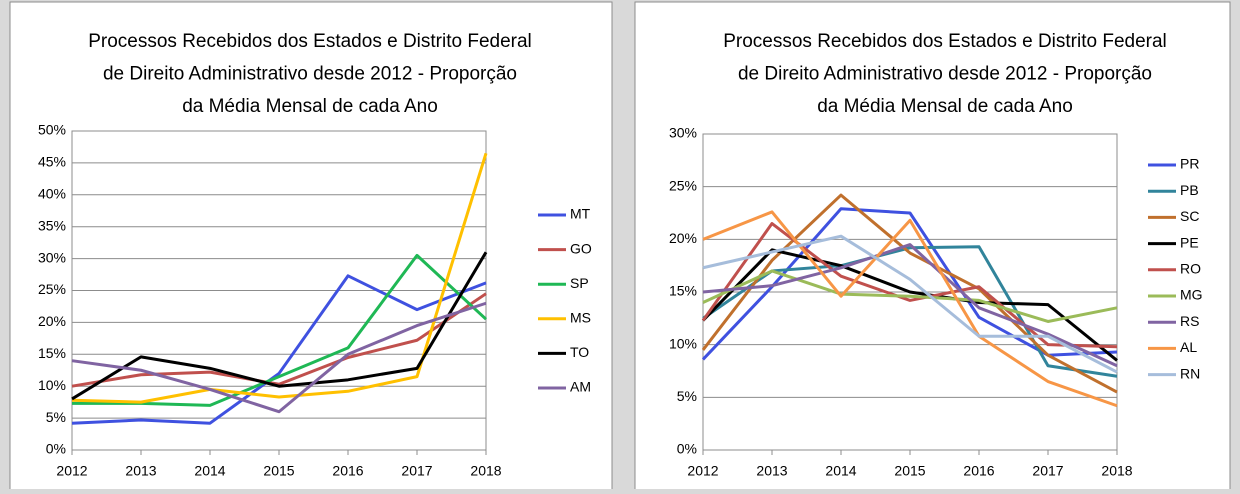  I want to click on legend-label: PE, so click(1189, 242).